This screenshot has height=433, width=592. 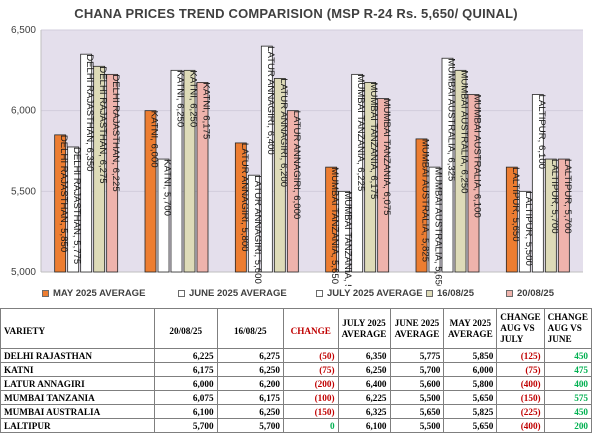 I want to click on cell-change: (75), so click(x=310, y=369).